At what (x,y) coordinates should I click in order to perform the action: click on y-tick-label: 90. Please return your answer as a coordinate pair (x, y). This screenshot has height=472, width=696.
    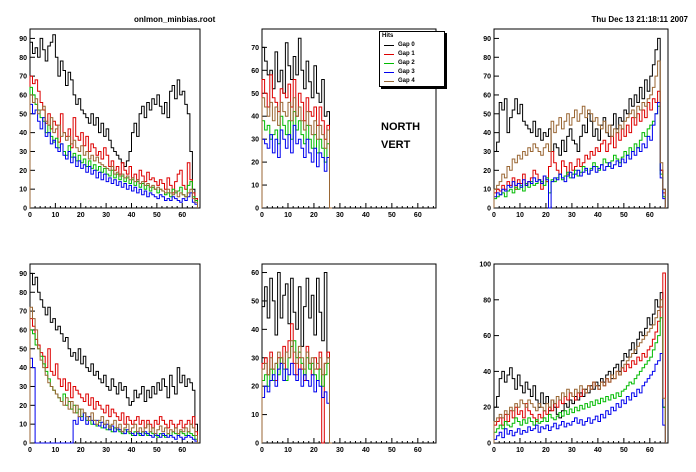
    Looking at the image, I should click on (487, 39).